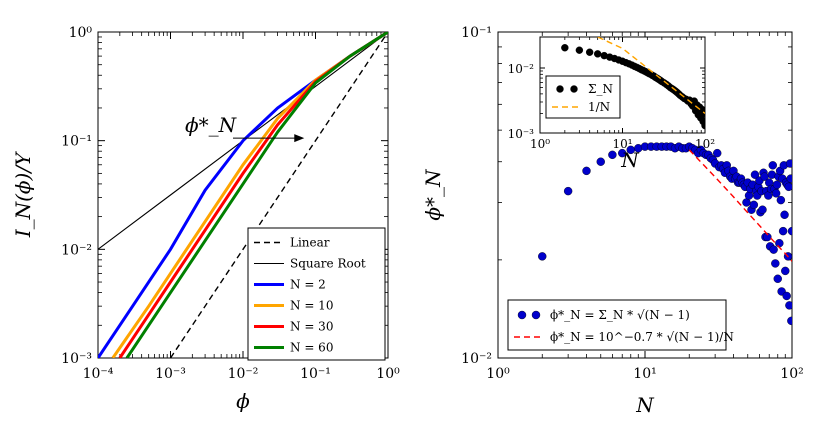 The image size is (830, 435). Describe the element at coordinates (98, 374) in the screenshot. I see `x-tick-label: 10⁻⁴` at that location.